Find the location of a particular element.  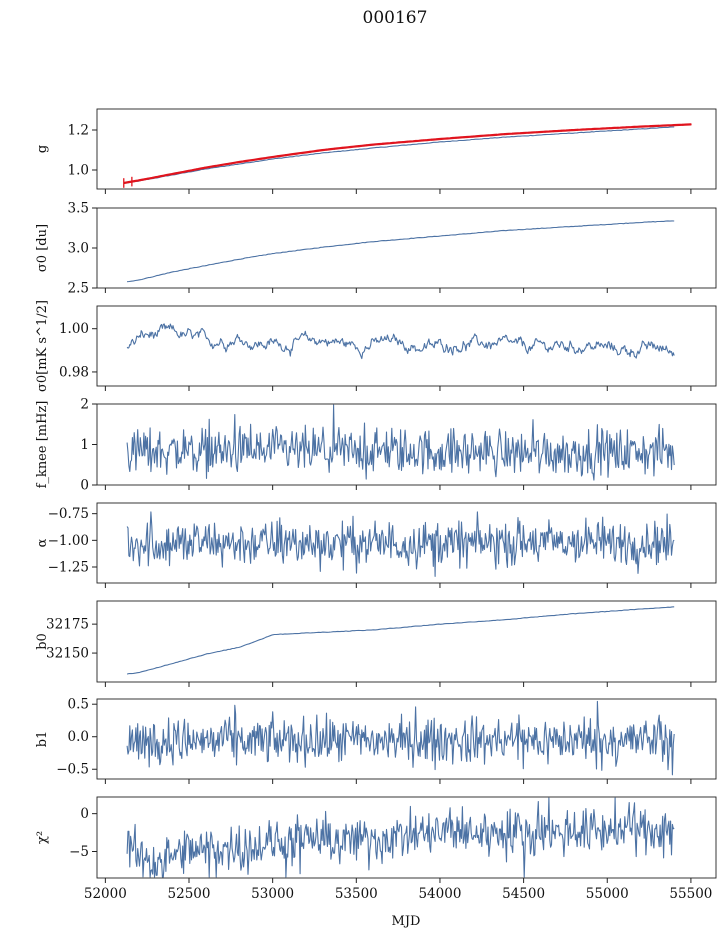

x-tick-label: 53500 is located at coordinates (356, 894).